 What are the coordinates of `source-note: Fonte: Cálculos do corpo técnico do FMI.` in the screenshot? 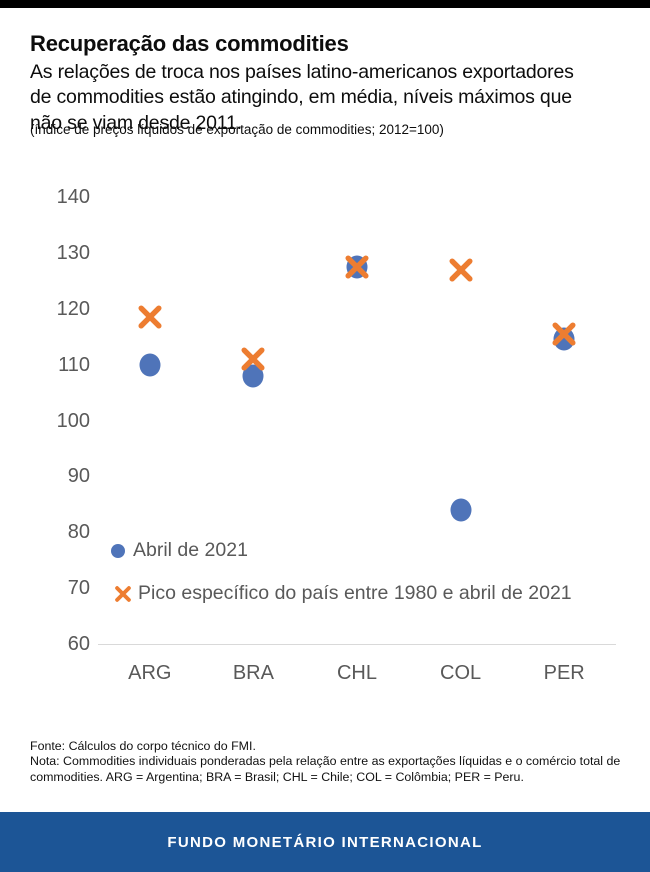 It's located at (143, 746).